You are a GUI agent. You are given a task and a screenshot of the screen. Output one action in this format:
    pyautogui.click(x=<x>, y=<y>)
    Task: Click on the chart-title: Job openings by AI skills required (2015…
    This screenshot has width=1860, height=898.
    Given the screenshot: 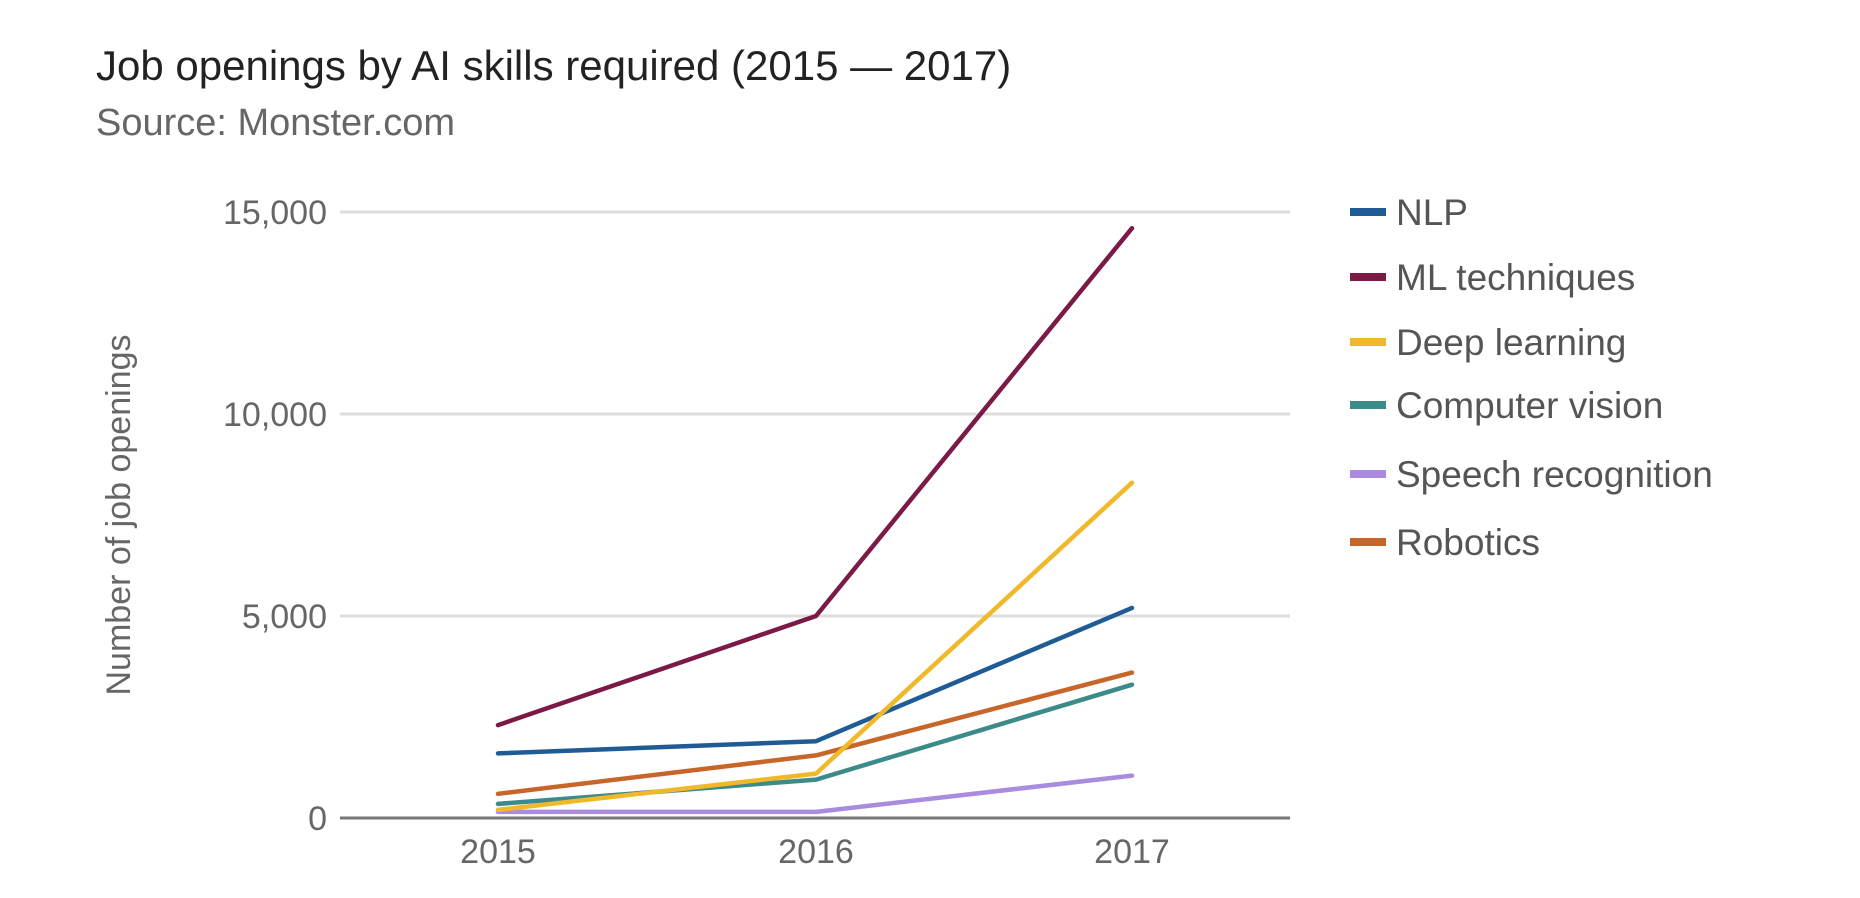 What is the action you would take?
    pyautogui.click(x=553, y=65)
    